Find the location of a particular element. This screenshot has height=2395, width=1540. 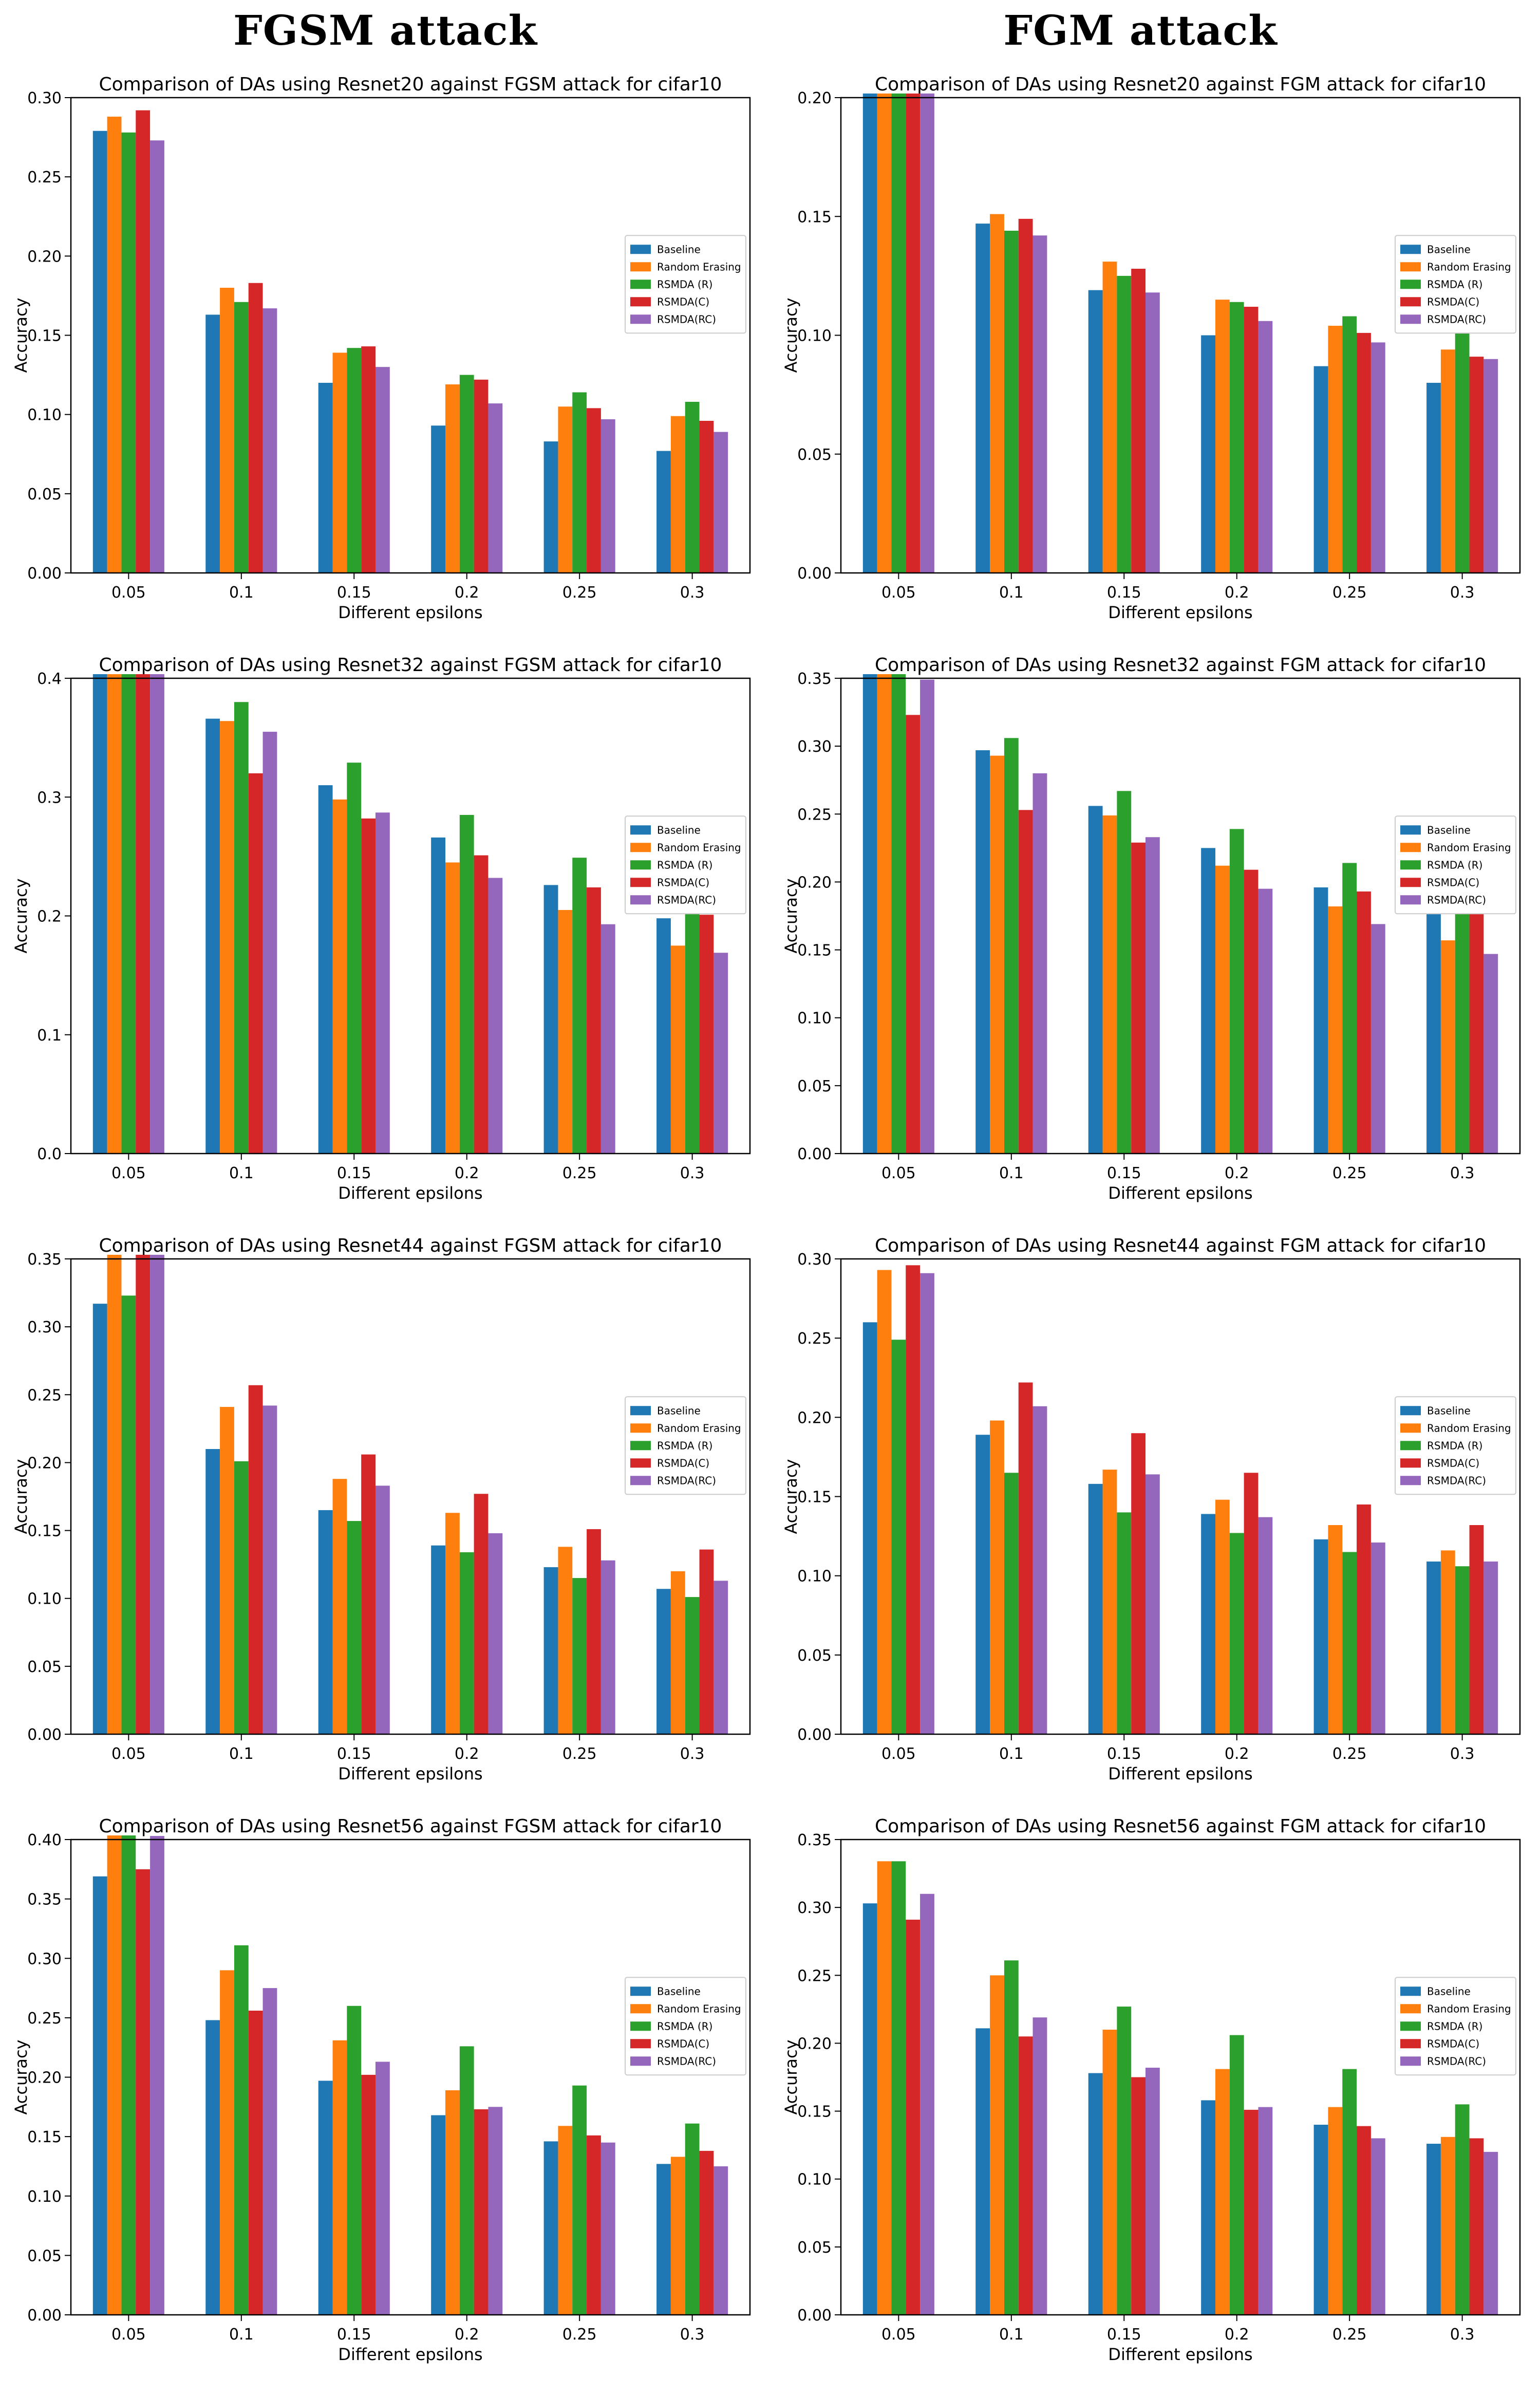

fgsm-column-header: FGSM attack is located at coordinates (385, 30).